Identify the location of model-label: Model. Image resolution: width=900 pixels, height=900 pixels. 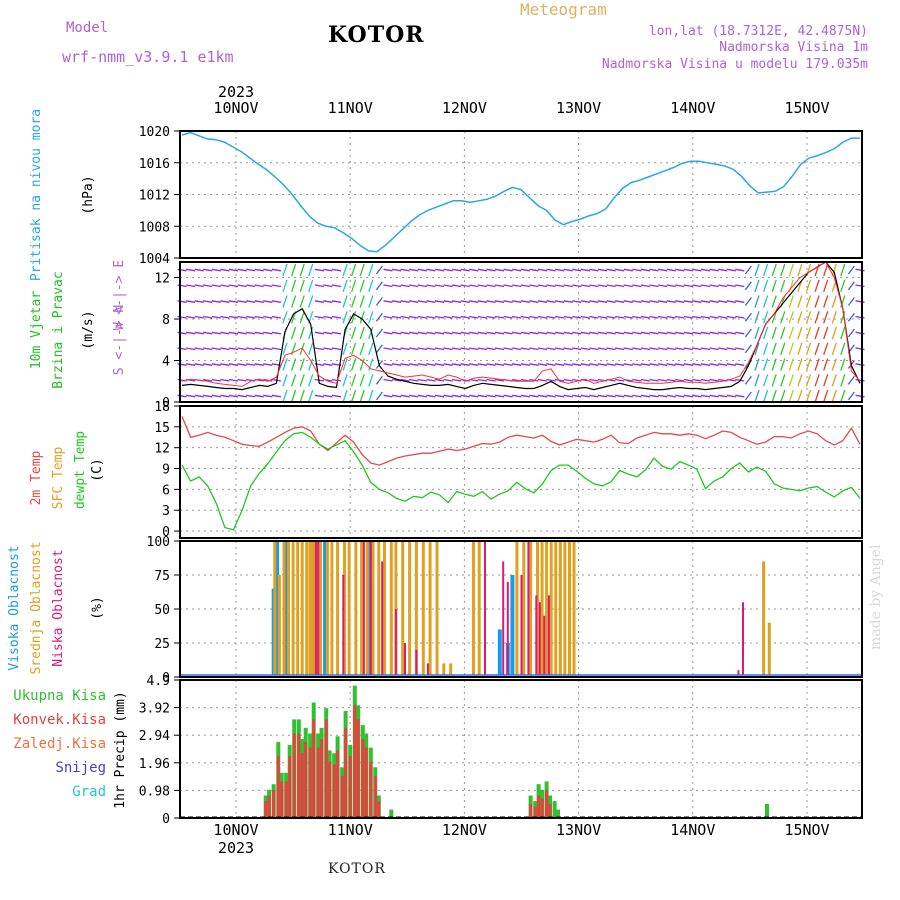
(87, 28).